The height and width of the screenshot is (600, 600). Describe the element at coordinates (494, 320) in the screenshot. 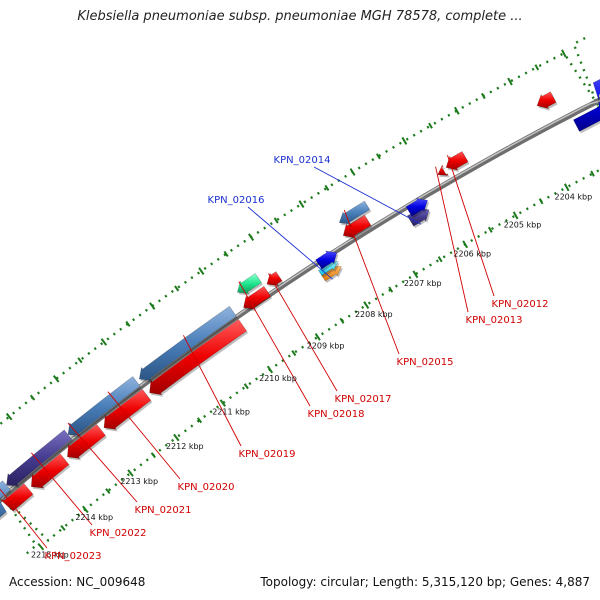

I see `gene-label-kpn-02013: KPN_02013` at that location.